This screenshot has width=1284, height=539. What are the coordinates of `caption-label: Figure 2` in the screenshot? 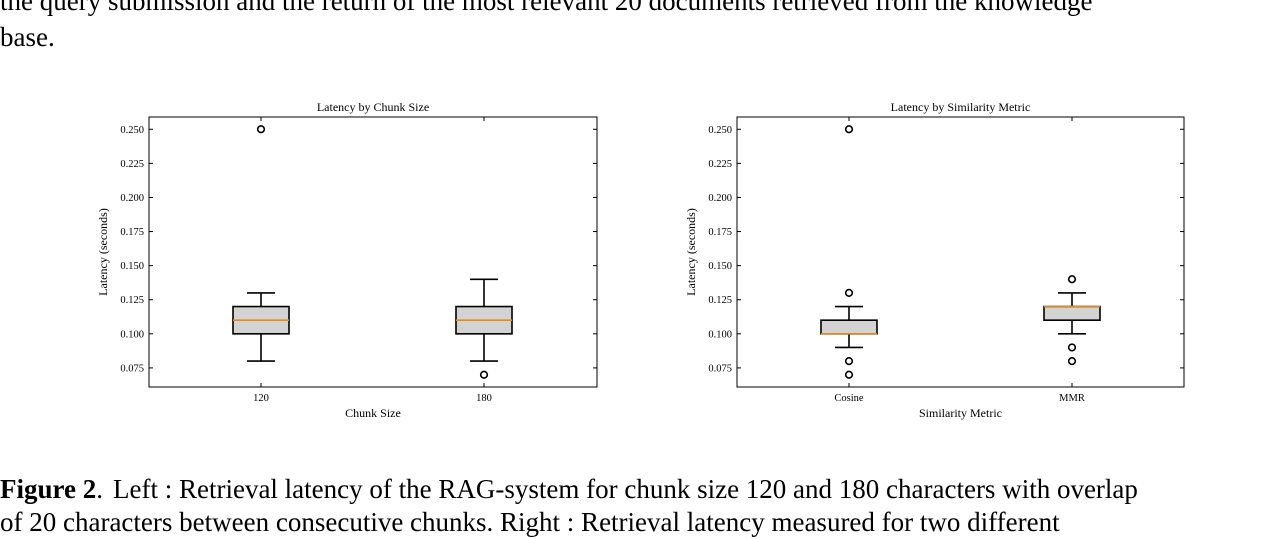 It's located at (48, 489).